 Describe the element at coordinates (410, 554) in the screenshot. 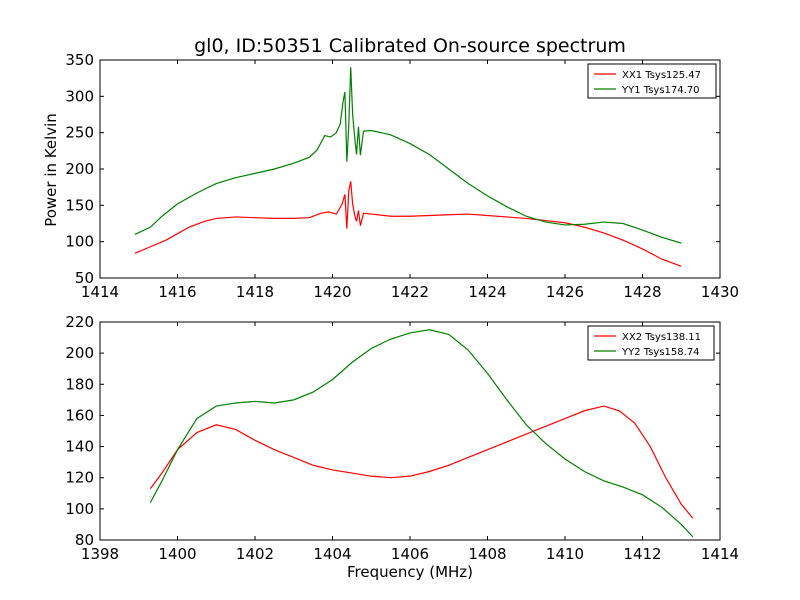

I see `x-tick-label: 1406` at that location.